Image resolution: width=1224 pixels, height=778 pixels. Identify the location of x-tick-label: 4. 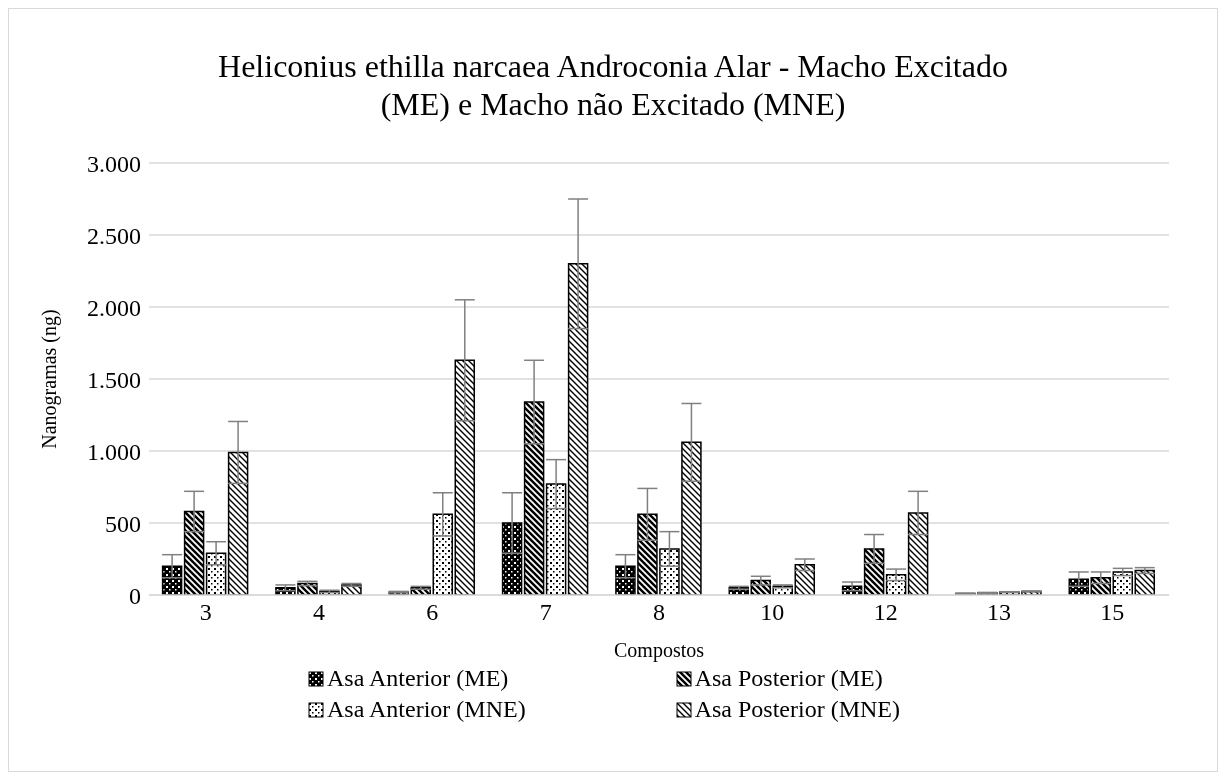
(319, 612).